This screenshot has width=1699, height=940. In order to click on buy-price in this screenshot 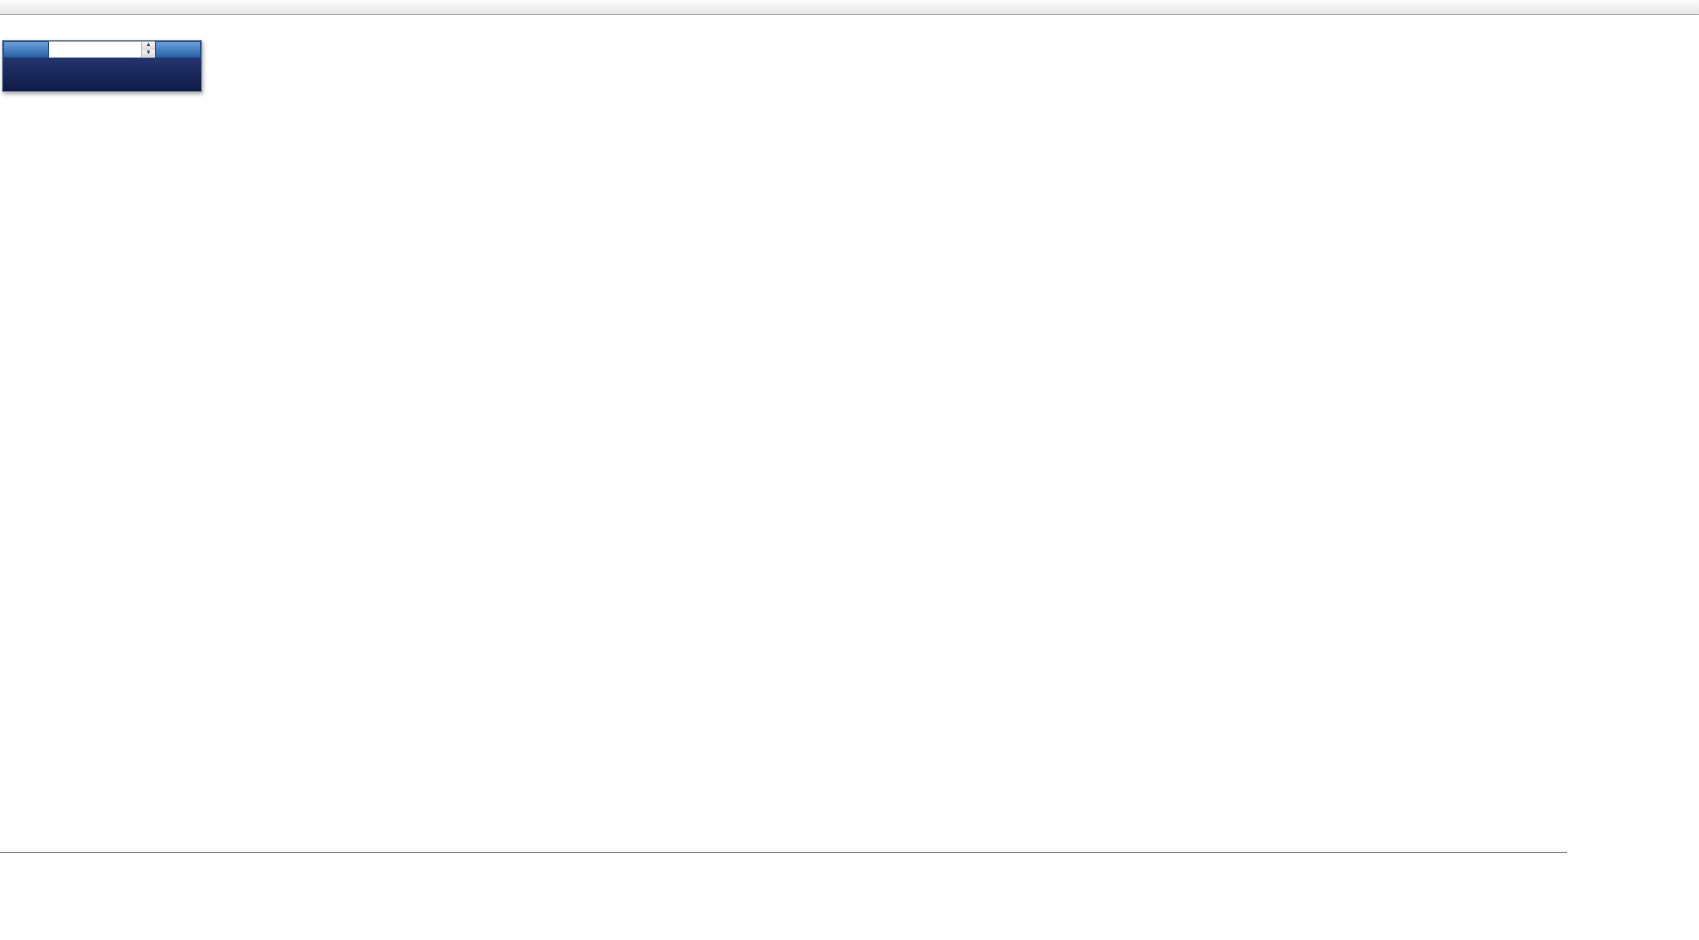, I will do `click(195, 85)`.